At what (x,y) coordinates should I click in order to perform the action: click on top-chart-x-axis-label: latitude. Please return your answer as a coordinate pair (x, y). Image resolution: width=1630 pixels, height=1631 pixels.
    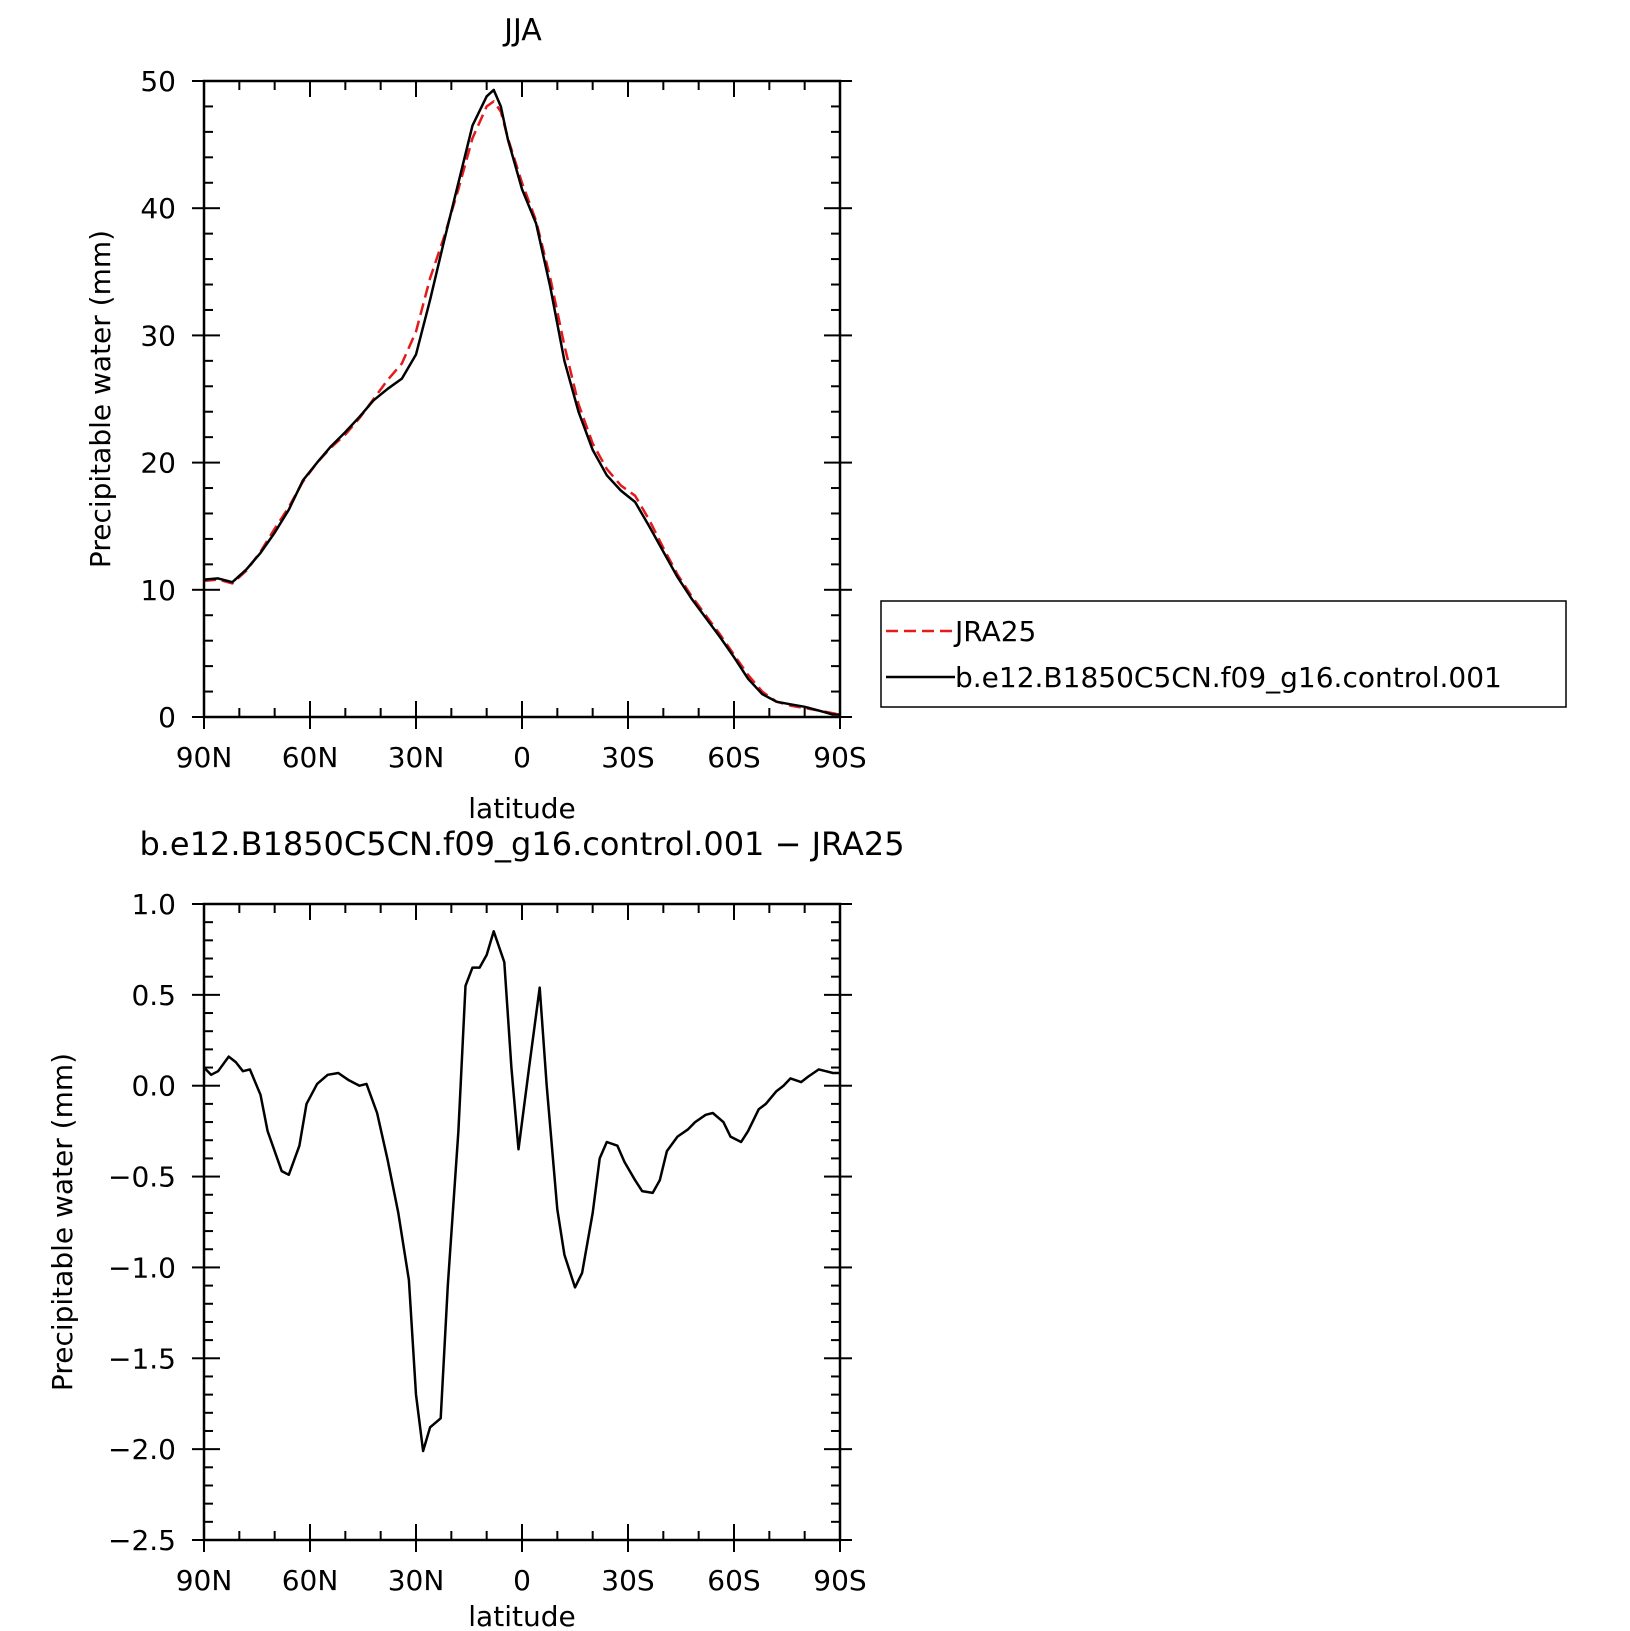
    Looking at the image, I should click on (521, 808).